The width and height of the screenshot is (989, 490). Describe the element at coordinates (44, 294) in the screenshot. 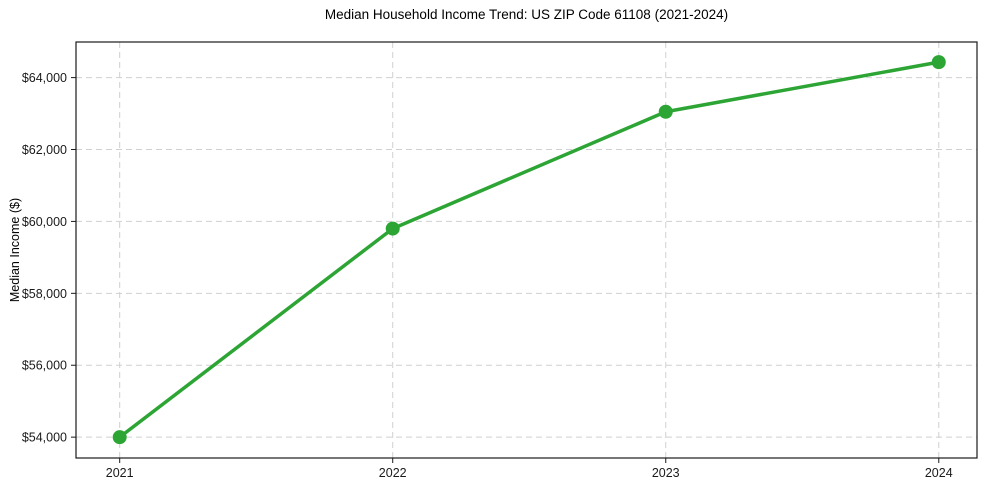

I see `y-tick-label: $58,000` at that location.